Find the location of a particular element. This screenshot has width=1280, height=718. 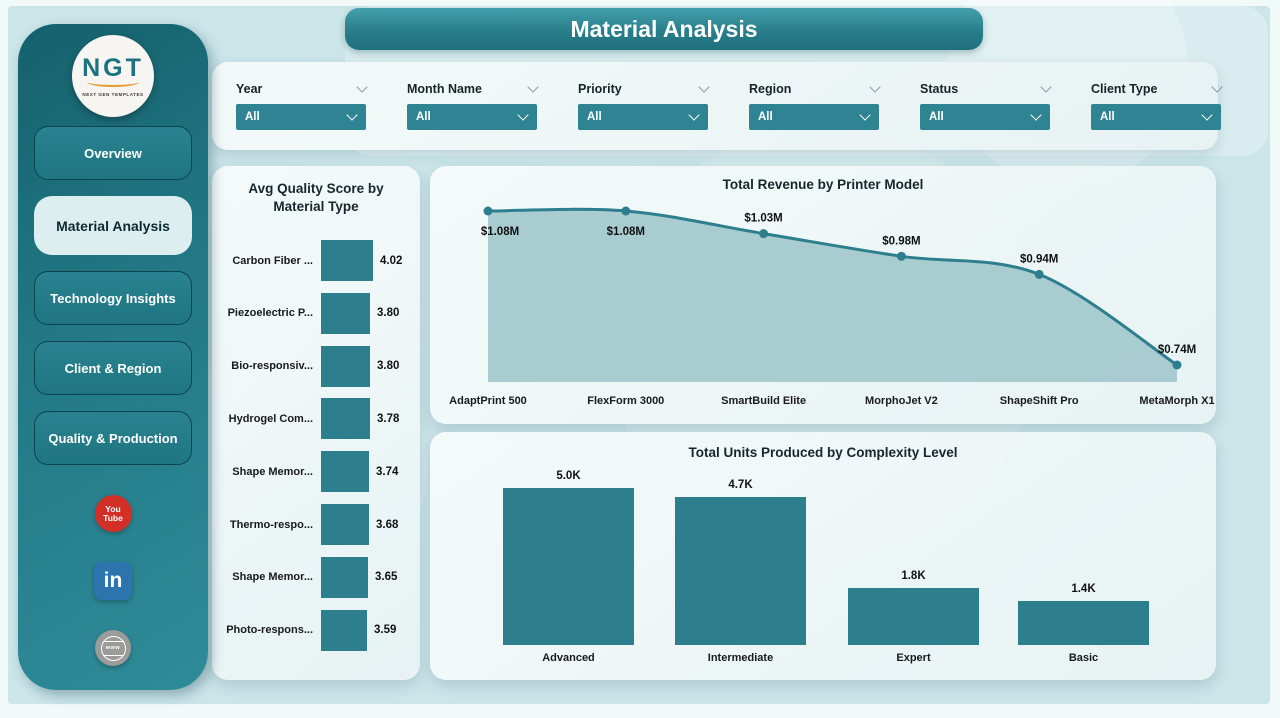

quality-bar-row: Carbon Fiber ... 4.02 is located at coordinates (316, 260).